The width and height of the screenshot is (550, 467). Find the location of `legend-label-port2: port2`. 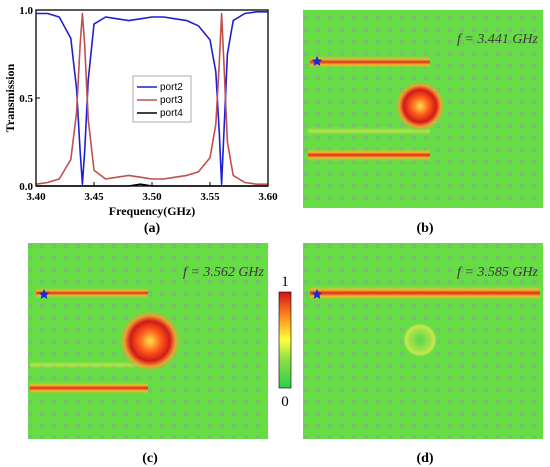

legend-label-port2: port2 is located at coordinates (171, 87).